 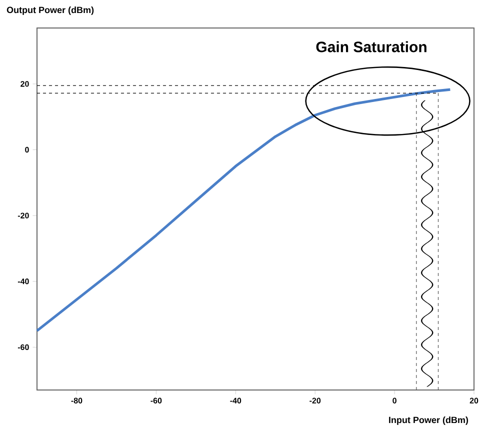 I want to click on x-tick-label: -80, so click(x=76, y=401).